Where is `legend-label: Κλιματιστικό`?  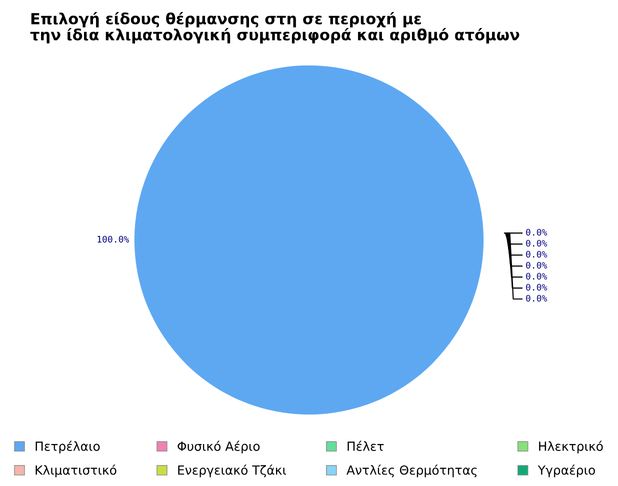
legend-label: Κλιματιστικό is located at coordinates (76, 471).